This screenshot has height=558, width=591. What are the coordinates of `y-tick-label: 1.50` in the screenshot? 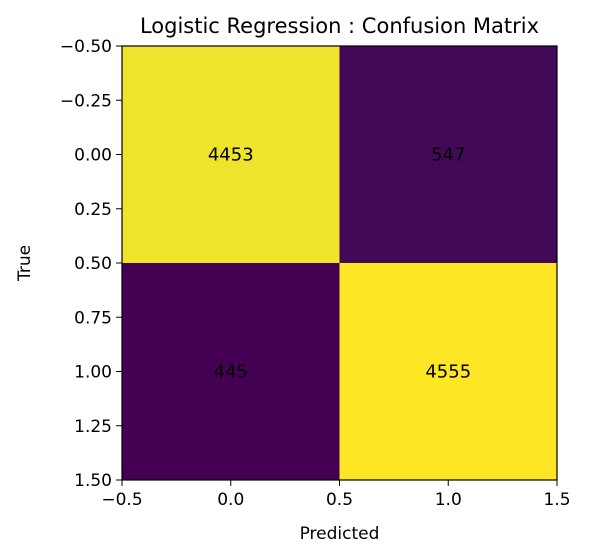 It's located at (93, 481).